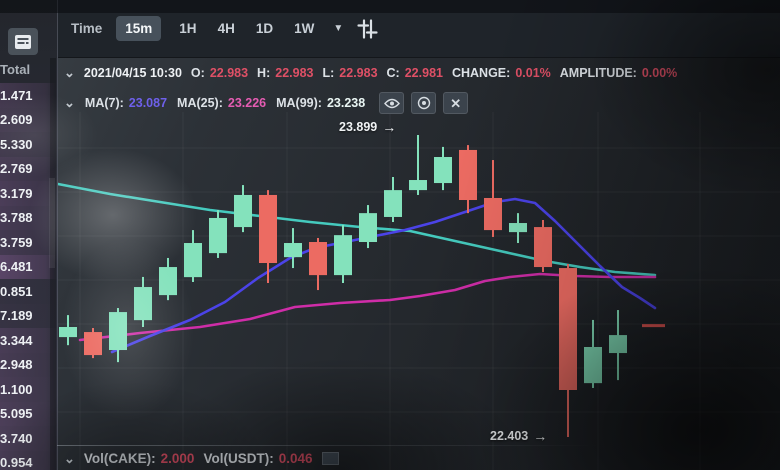 Image resolution: width=780 pixels, height=470 pixels. I want to click on order-book-row: 1.471, so click(28, 95).